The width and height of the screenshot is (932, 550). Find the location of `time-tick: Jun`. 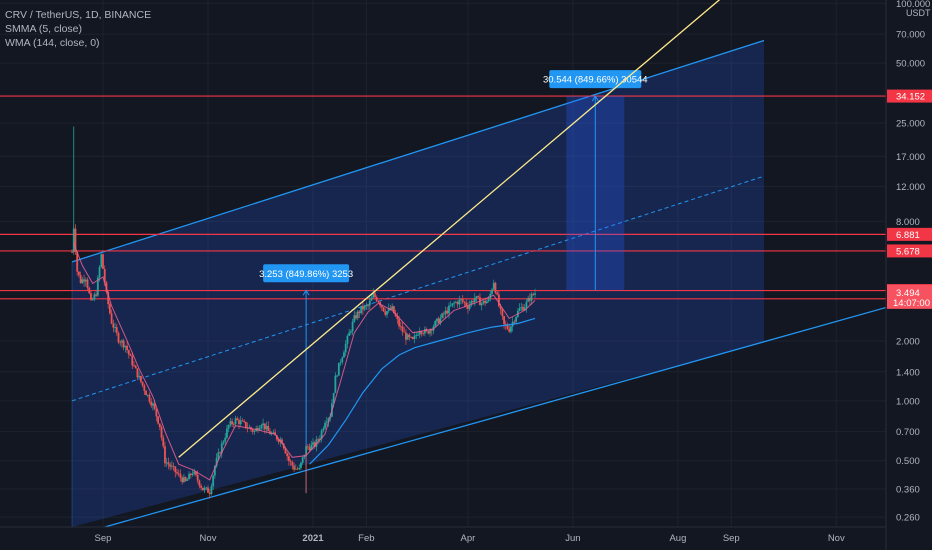

time-tick: Jun is located at coordinates (572, 538).